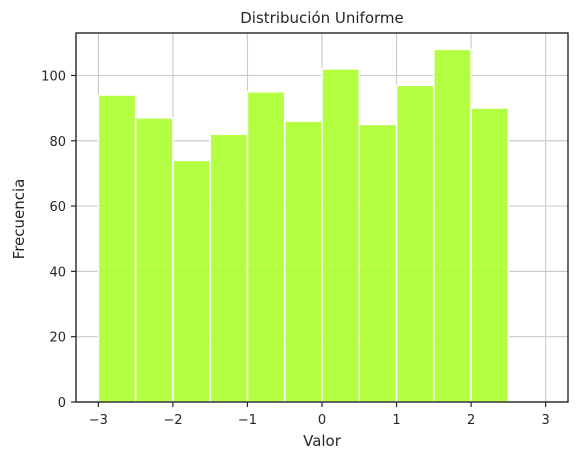 Image resolution: width=581 pixels, height=463 pixels. I want to click on y-tick-label: 40, so click(57, 272).